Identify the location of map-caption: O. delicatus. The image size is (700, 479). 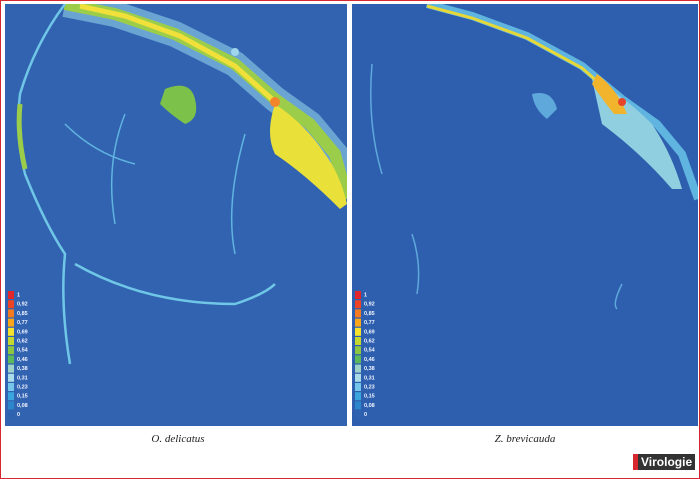
(178, 439).